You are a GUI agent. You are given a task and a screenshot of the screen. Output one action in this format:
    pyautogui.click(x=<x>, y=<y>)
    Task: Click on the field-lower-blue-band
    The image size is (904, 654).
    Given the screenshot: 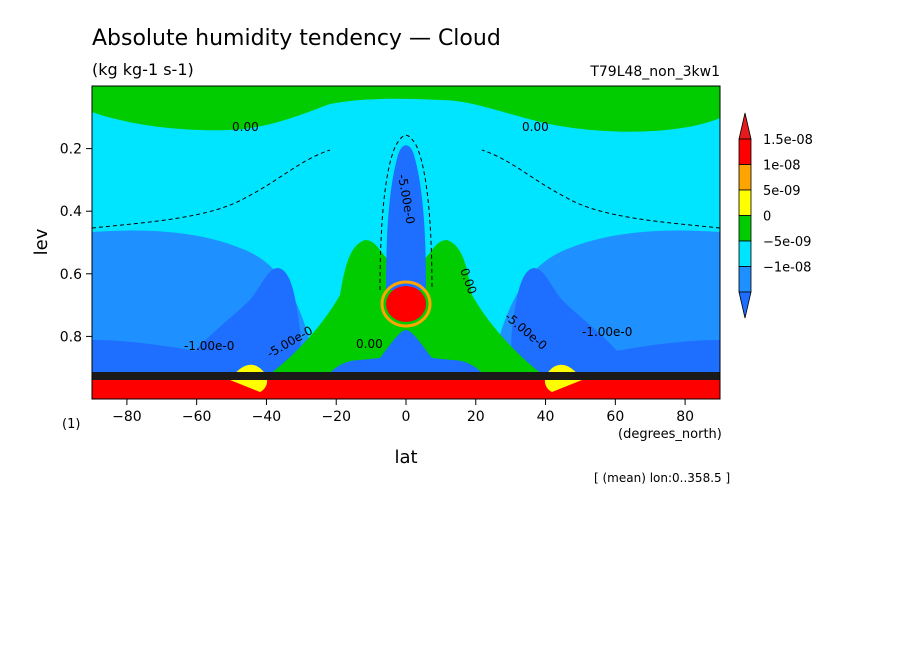 What is the action you would take?
    pyautogui.click(x=406, y=356)
    